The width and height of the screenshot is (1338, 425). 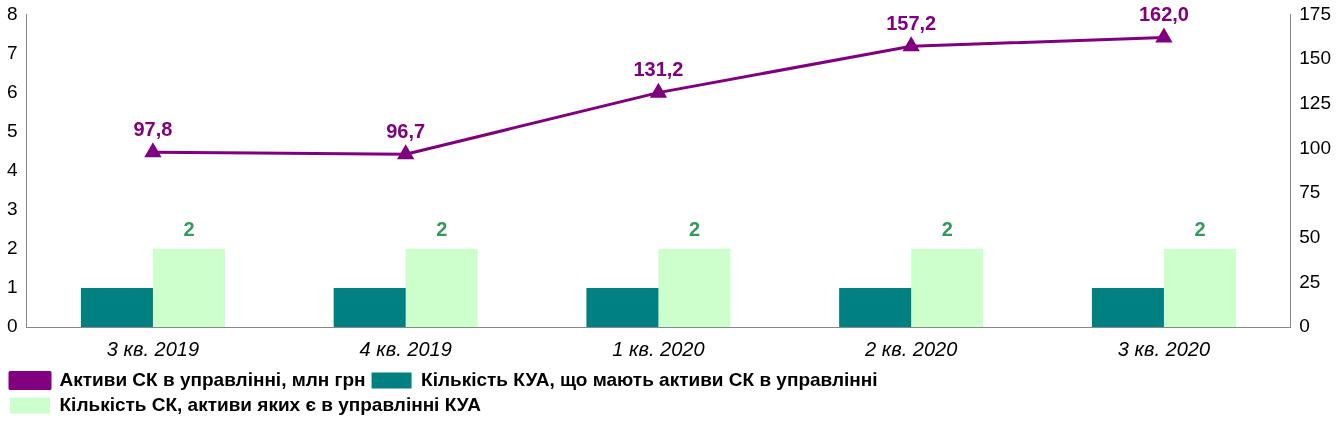 What do you see at coordinates (12, 130) in the screenshot?
I see `y-tick-label: 5` at bounding box center [12, 130].